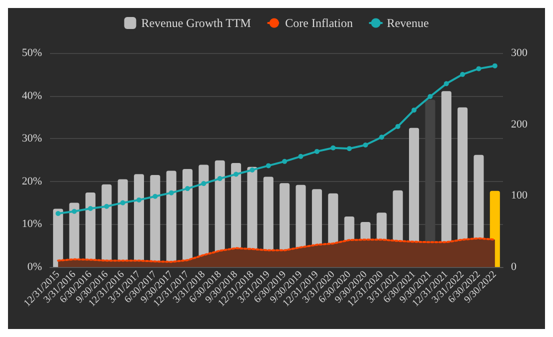 The height and width of the screenshot is (337, 553). Describe the element at coordinates (32, 138) in the screenshot. I see `y-tick-label: 30%` at that location.